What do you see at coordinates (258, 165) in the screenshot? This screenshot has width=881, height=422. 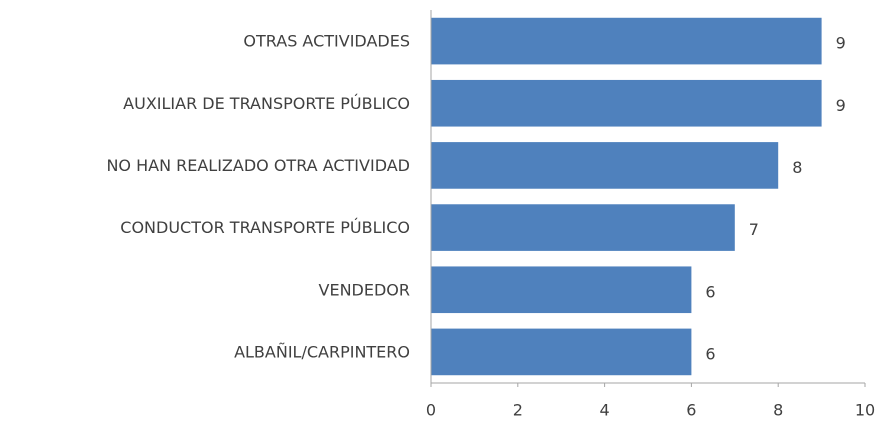 I see `y-tick-label: NO HAN REALIZADO OTRA ACTIVIDAD` at bounding box center [258, 165].